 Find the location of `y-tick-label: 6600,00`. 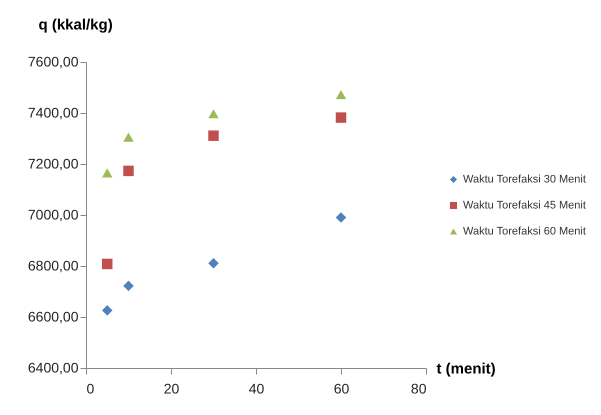

y-tick-label: 6600,00 is located at coordinates (53, 316).